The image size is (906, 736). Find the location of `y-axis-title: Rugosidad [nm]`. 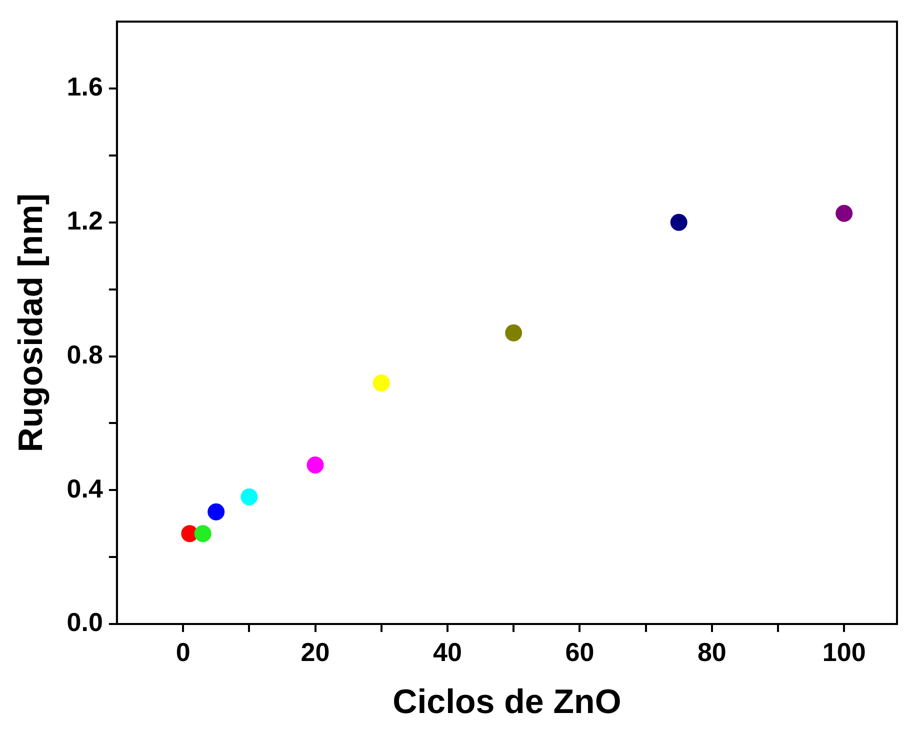

y-axis-title: Rugosidad [nm] is located at coordinates (31, 322).